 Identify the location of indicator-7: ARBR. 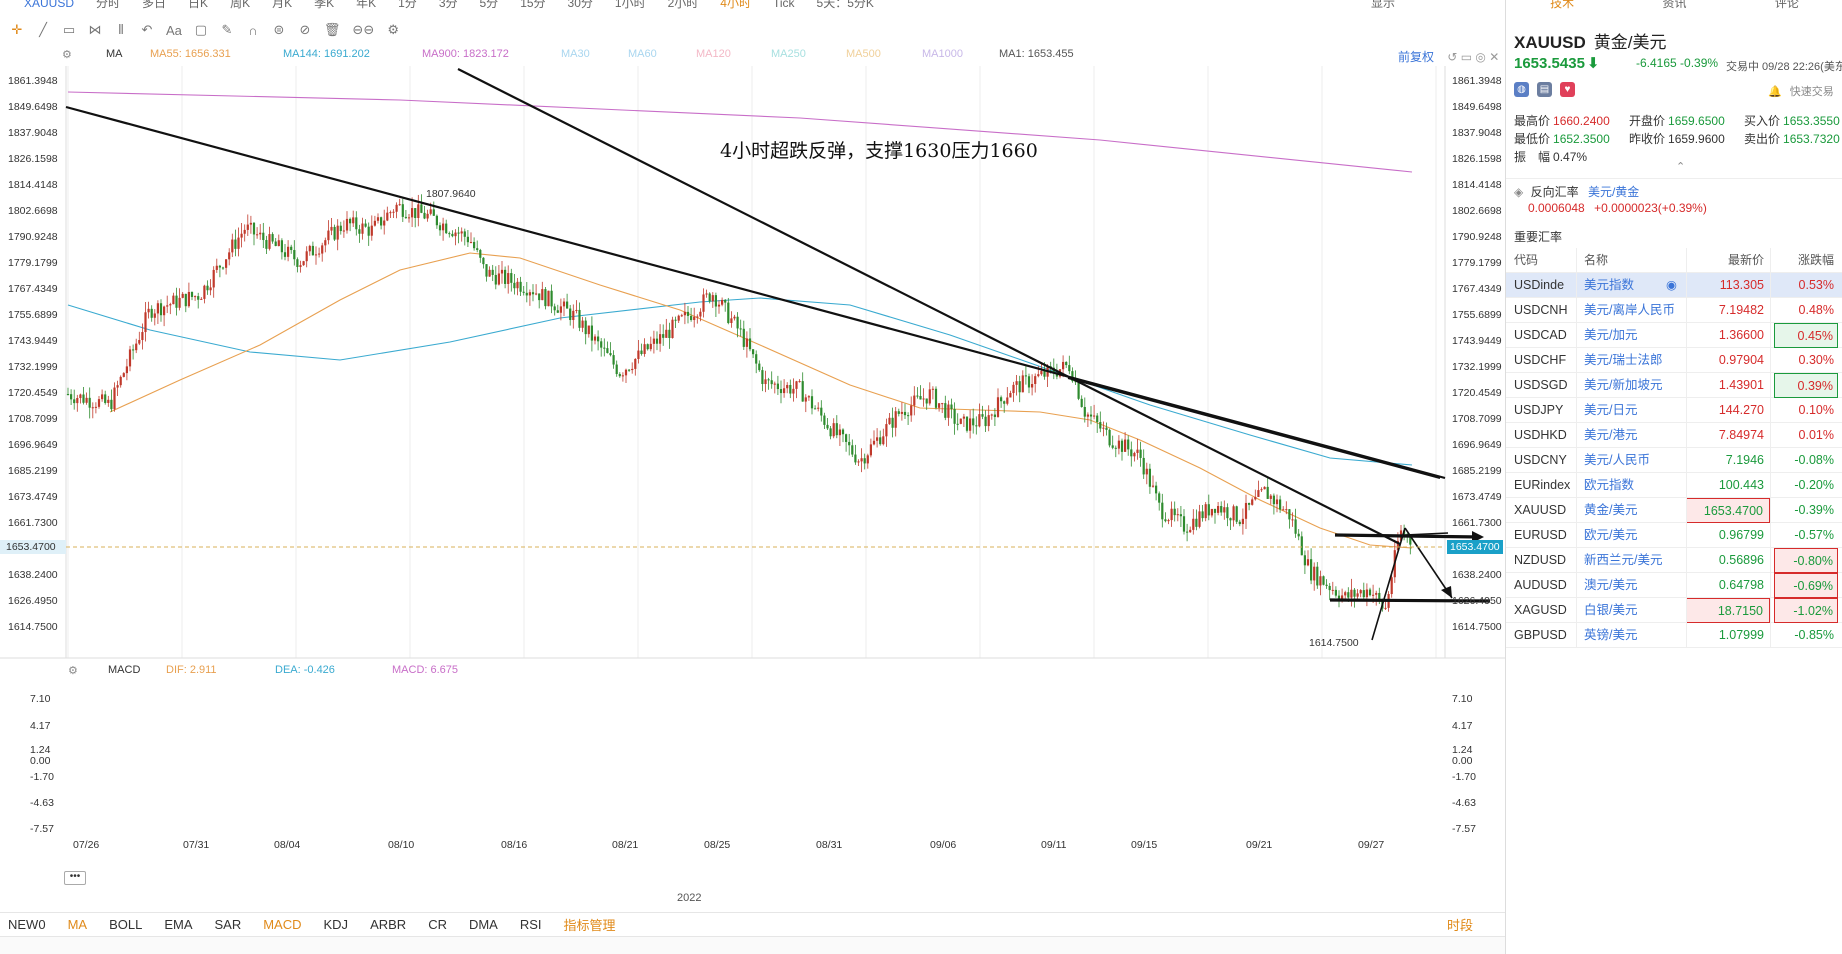
(388, 924).